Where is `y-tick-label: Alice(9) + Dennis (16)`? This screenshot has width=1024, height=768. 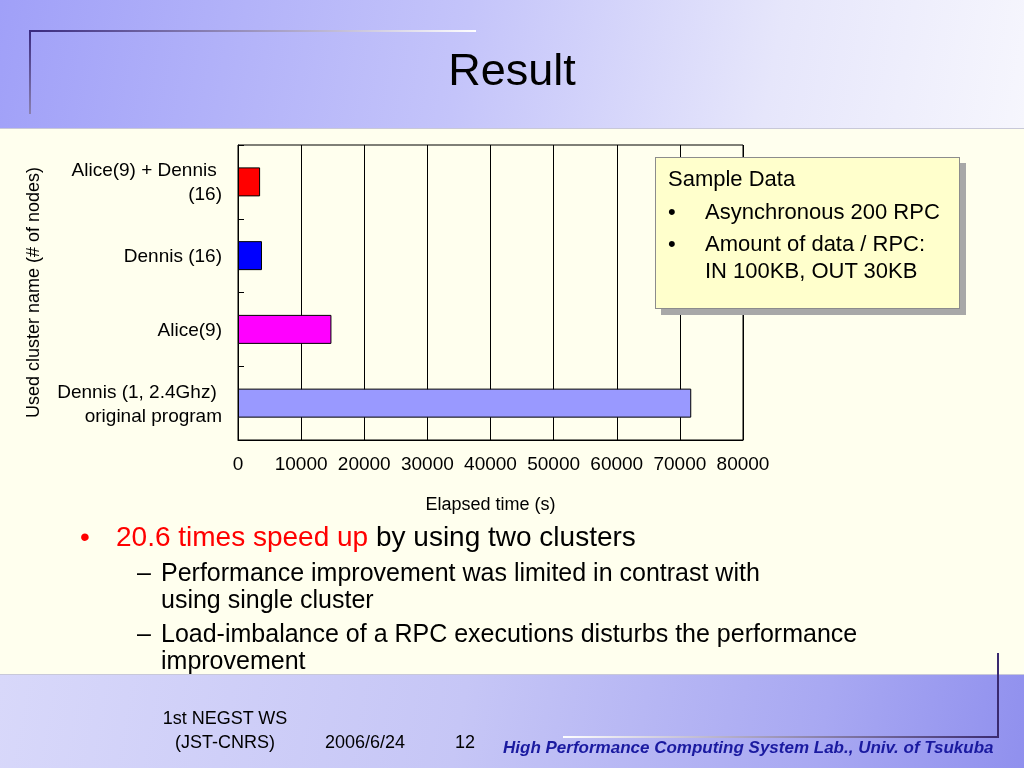 y-tick-label: Alice(9) + Dennis (16) is located at coordinates (146, 182).